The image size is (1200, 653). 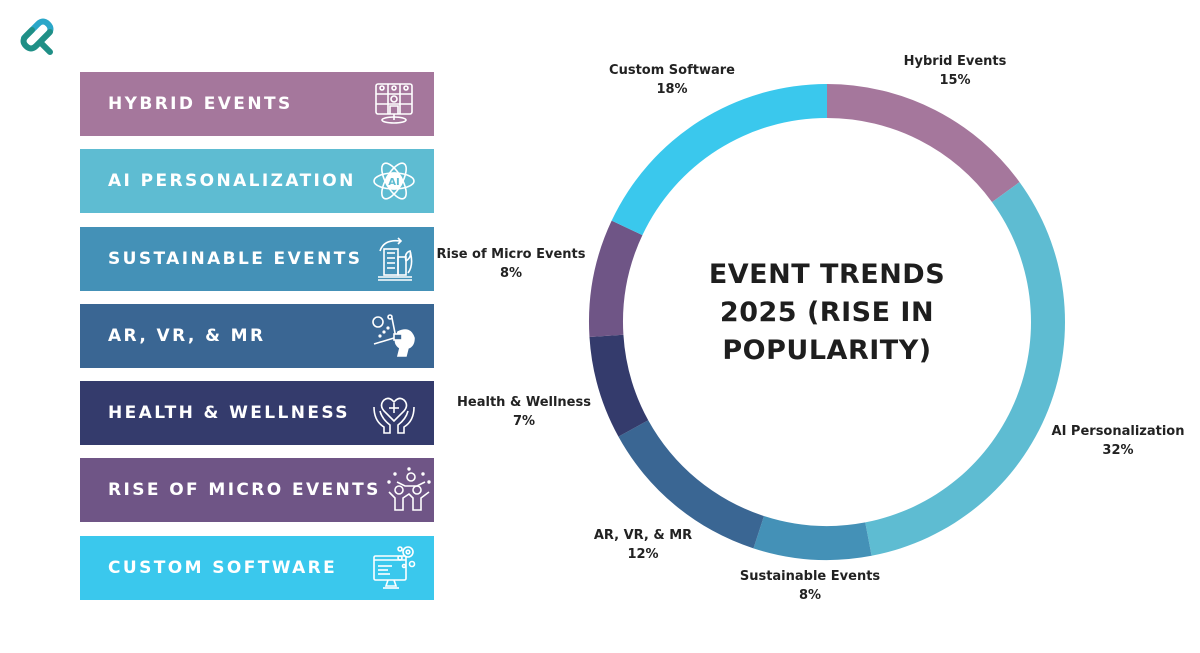 What do you see at coordinates (827, 350) in the screenshot?
I see `chart-title-line: POPULARITY)` at bounding box center [827, 350].